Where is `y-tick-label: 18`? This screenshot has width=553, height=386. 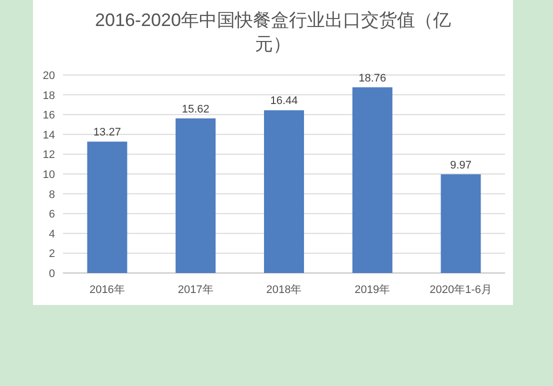 y-tick-label: 18 is located at coordinates (48, 96).